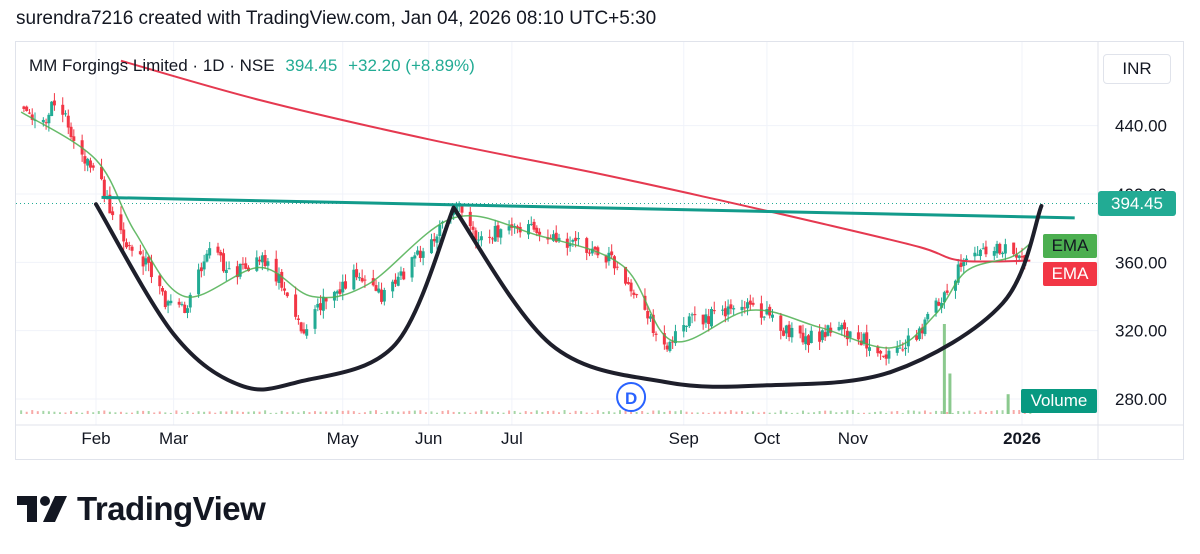  I want to click on tradingview-logo: TradingView, so click(141, 509).